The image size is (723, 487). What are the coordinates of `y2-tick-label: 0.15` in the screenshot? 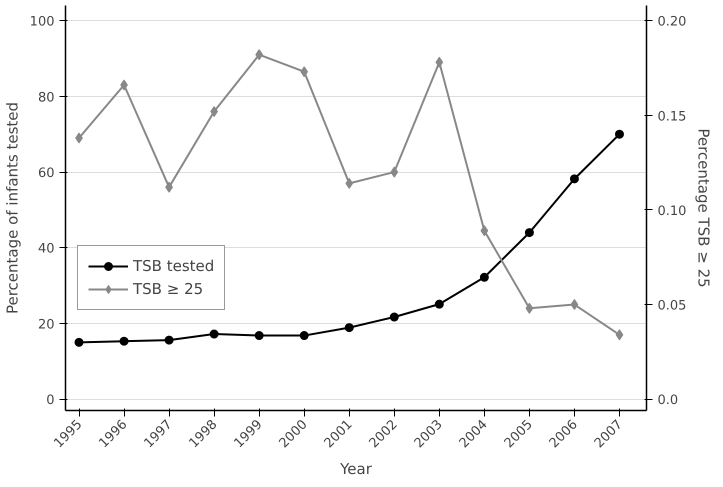 It's located at (672, 116).